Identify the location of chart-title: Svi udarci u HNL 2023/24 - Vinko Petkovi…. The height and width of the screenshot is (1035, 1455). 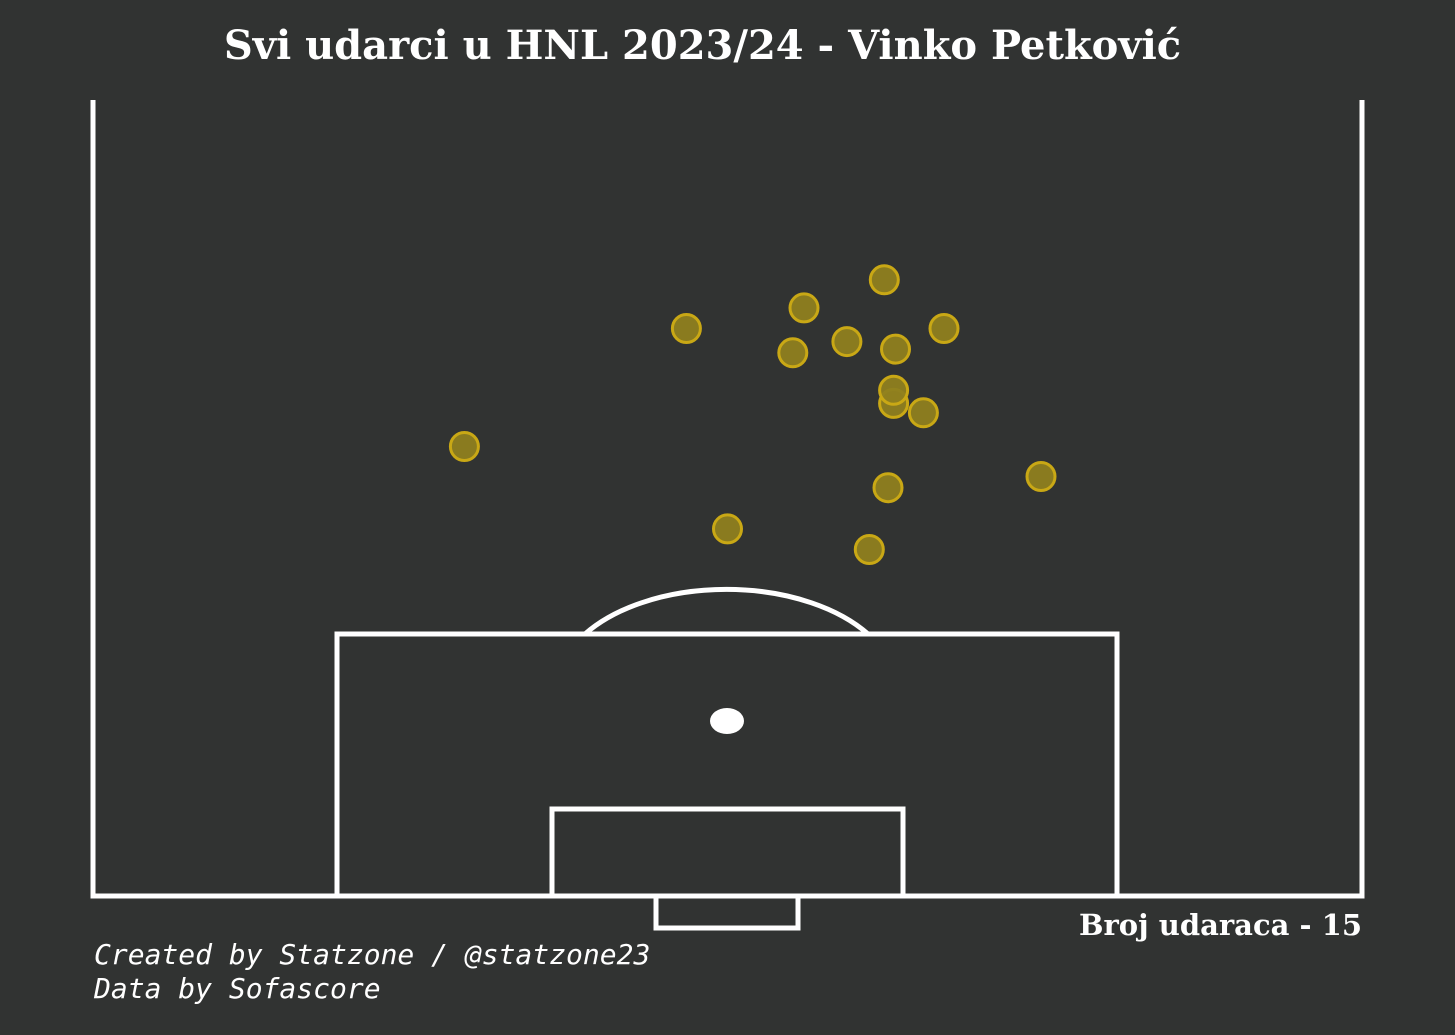
(702, 45).